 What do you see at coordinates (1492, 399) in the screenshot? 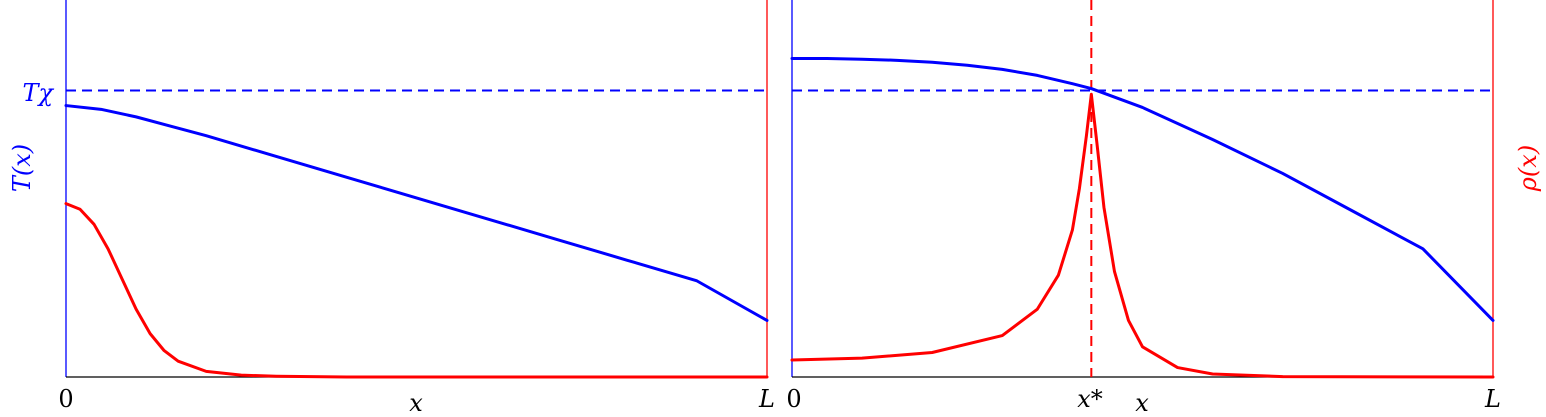
I see `right-x-tick-label-L: L` at bounding box center [1492, 399].